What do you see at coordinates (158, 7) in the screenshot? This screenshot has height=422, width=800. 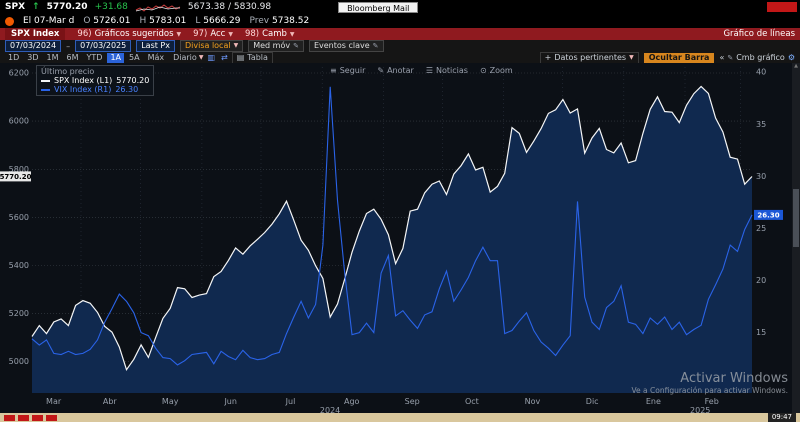 I see `mini-sparkline` at bounding box center [158, 7].